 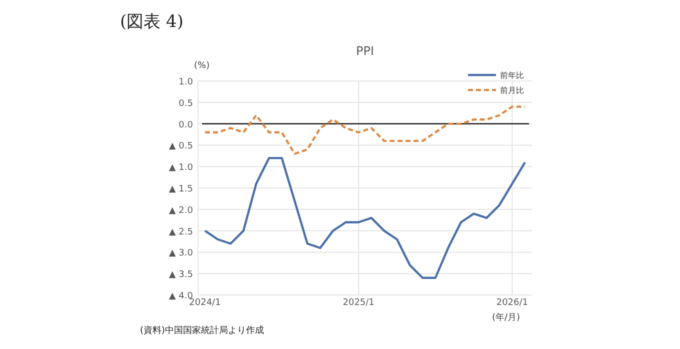 I want to click on x-tick-label: 2025/1, so click(x=358, y=303).